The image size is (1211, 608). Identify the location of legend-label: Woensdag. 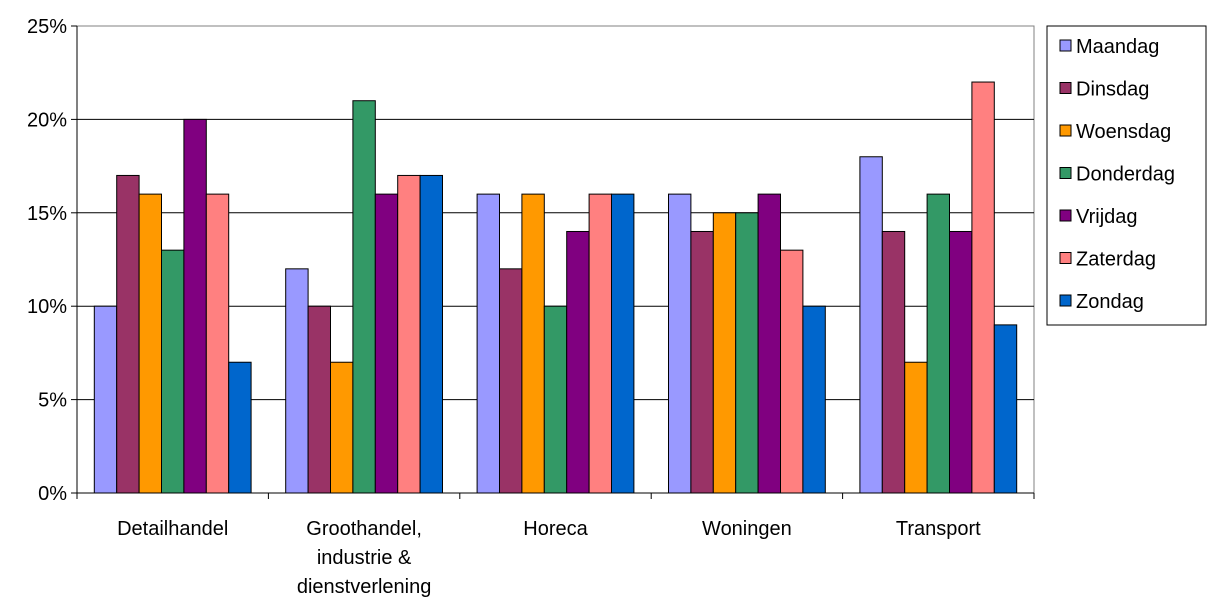
(1123, 132).